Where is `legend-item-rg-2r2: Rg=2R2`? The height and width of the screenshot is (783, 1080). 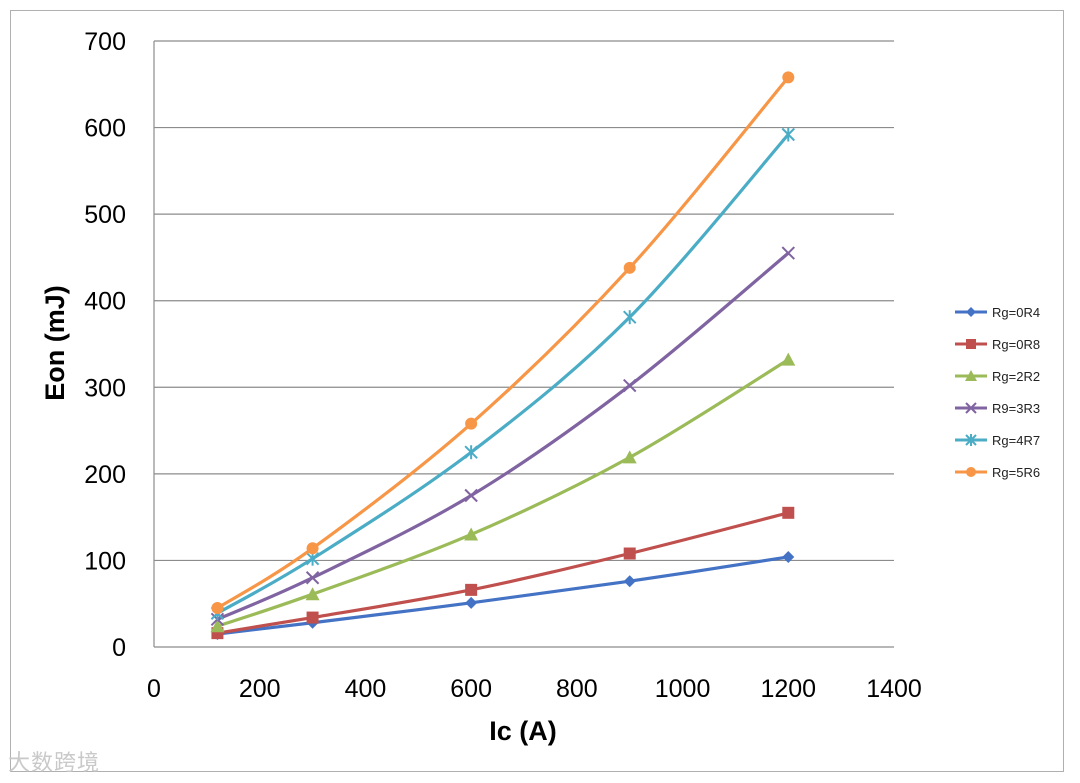 legend-item-rg-2r2: Rg=2R2 is located at coordinates (997, 376).